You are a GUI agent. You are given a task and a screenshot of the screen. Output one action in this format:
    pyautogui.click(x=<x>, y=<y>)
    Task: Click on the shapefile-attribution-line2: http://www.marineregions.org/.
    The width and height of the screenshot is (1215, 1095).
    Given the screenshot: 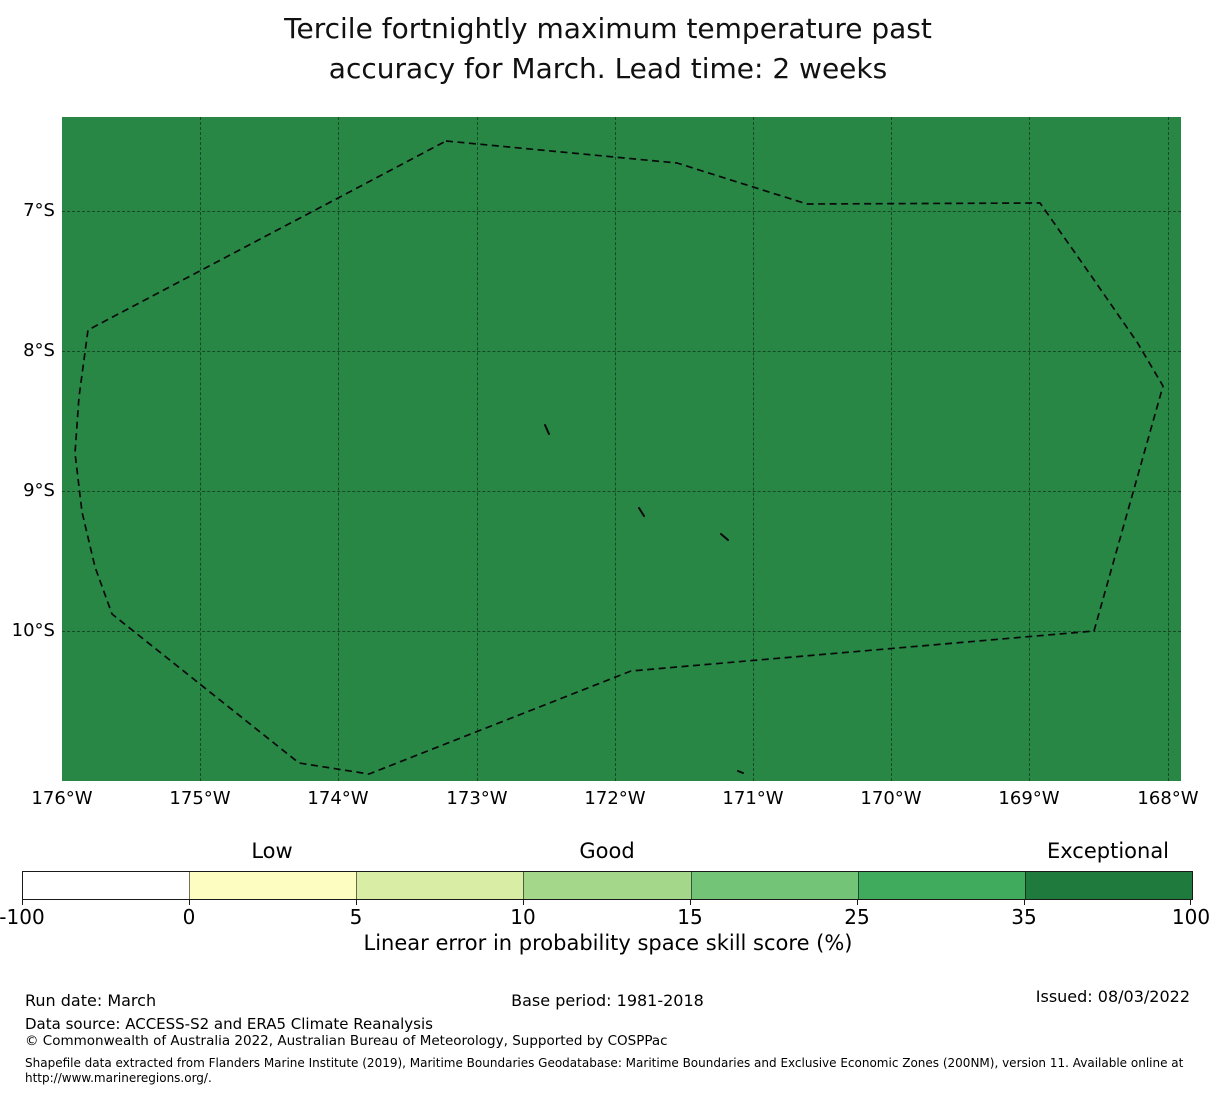 What is the action you would take?
    pyautogui.click(x=118, y=1078)
    